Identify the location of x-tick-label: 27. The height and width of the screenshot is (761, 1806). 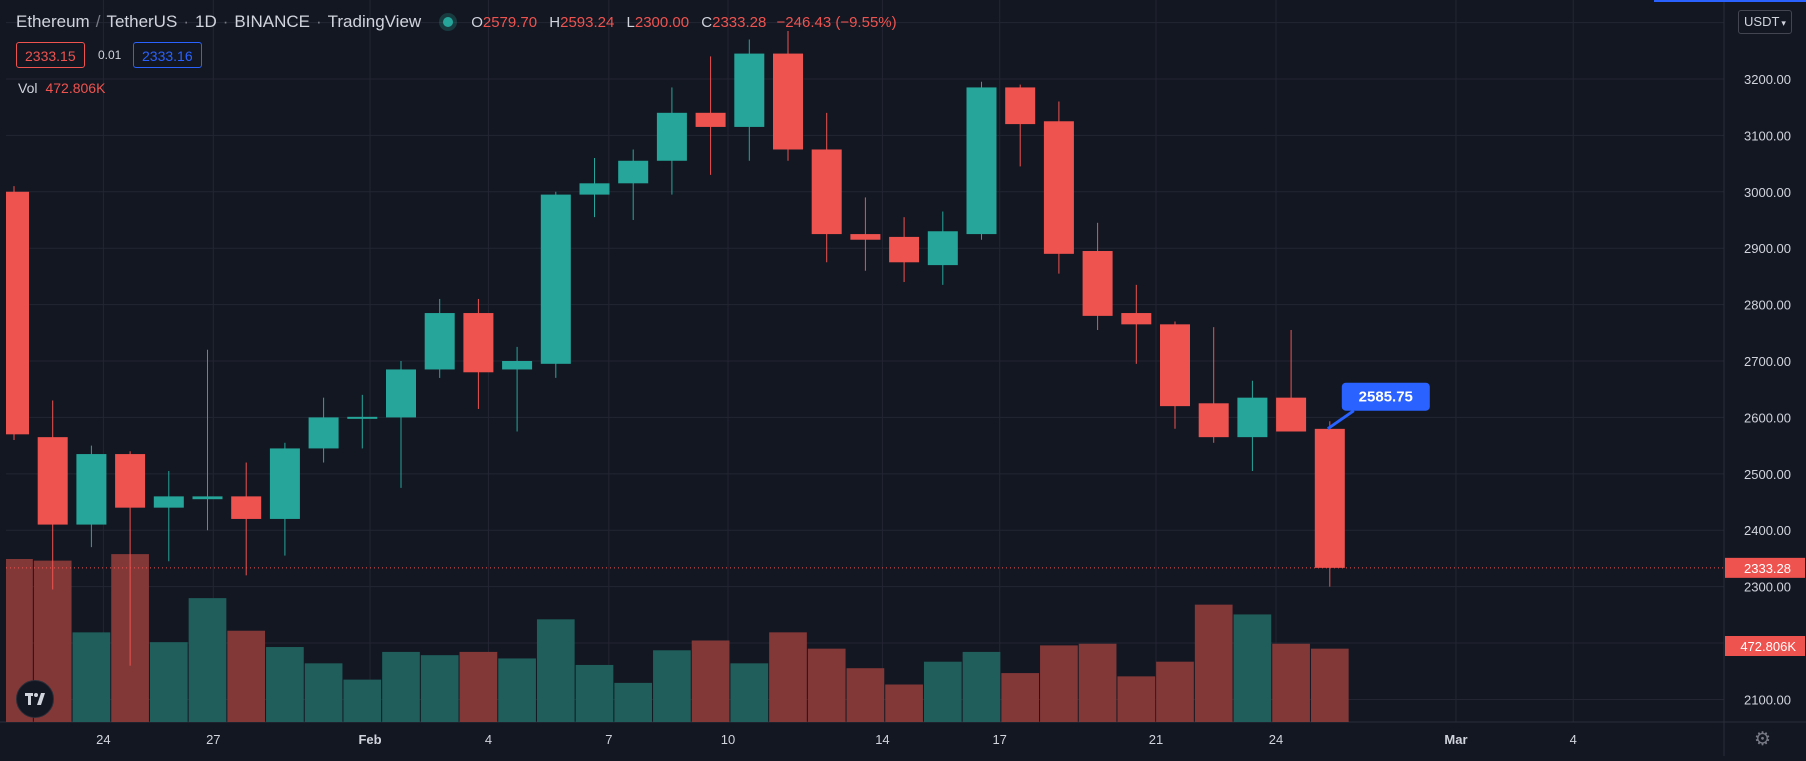
(213, 739).